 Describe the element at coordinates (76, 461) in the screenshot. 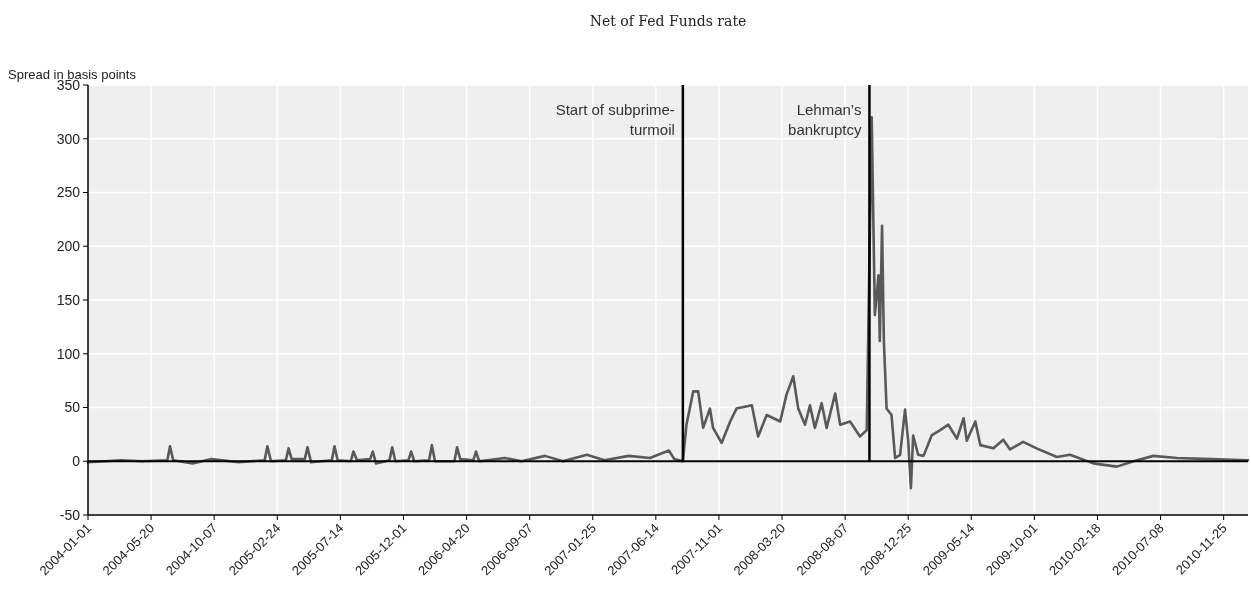

I see `y-tick-label: 0` at that location.